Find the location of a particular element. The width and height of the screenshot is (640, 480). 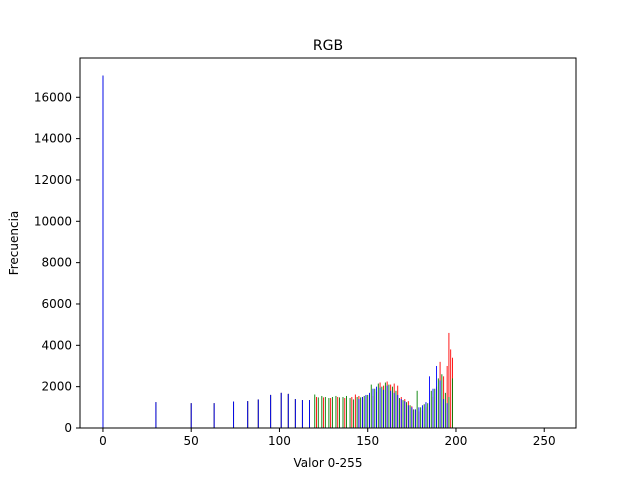

x-tick-label: 100 is located at coordinates (279, 441).